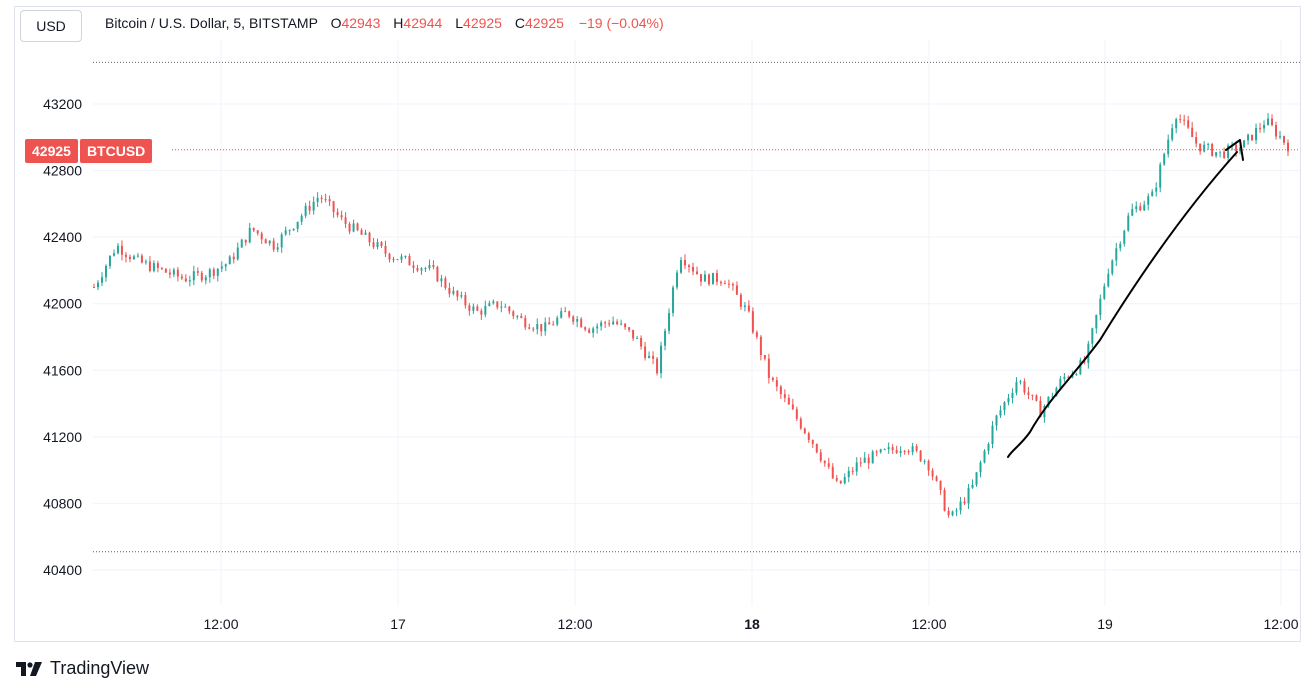 The image size is (1315, 695). Describe the element at coordinates (544, 23) in the screenshot. I see `close-value: 42925` at that location.